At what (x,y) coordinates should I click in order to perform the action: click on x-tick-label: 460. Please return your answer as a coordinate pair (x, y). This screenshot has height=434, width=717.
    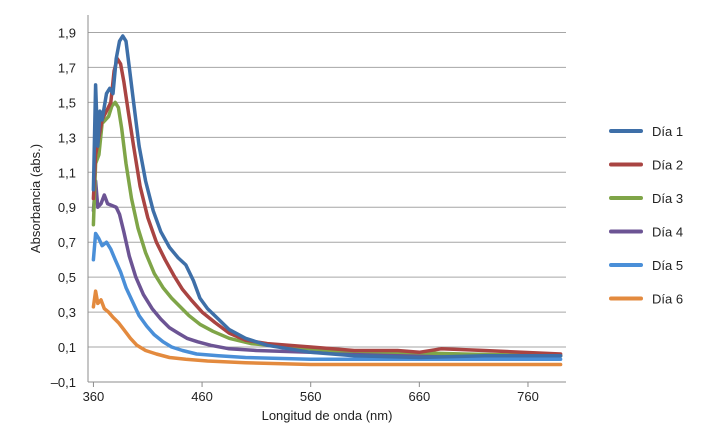
    Looking at the image, I should click on (202, 396).